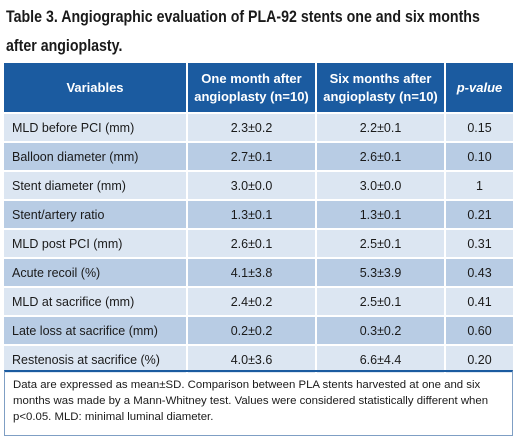 This screenshot has height=440, width=517. I want to click on p-value-cell: 0.43, so click(479, 272).